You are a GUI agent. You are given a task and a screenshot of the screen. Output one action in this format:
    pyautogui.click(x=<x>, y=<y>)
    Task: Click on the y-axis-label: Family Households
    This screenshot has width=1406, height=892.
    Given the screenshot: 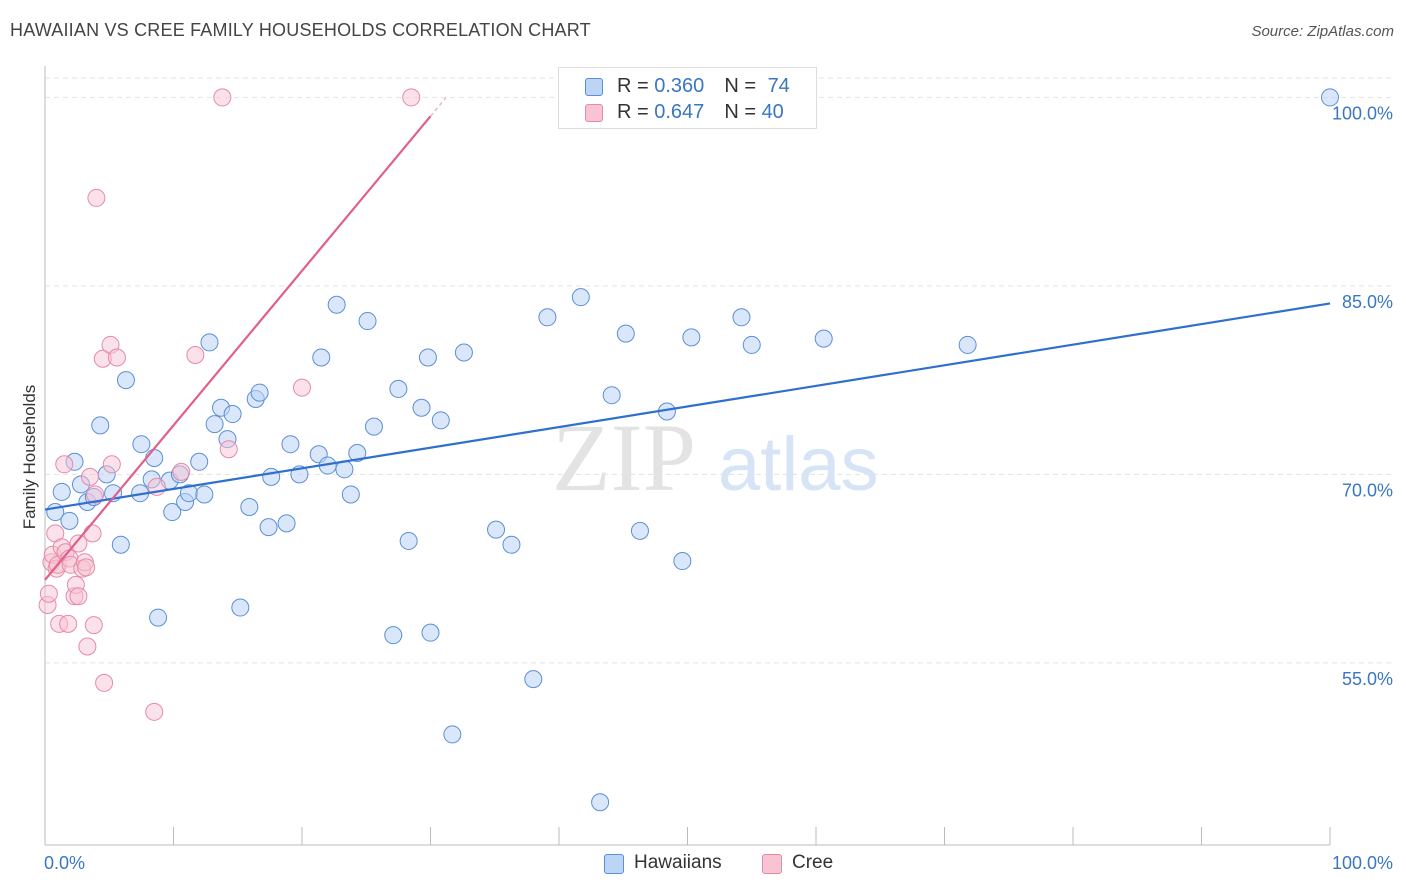 What is the action you would take?
    pyautogui.click(x=29, y=457)
    